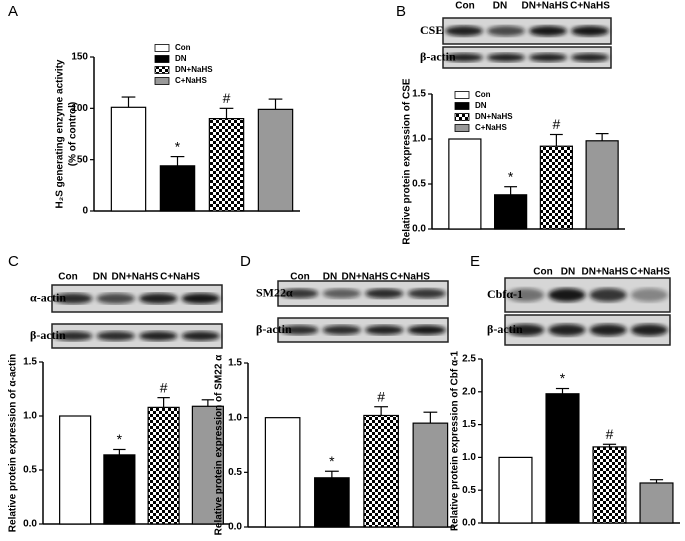 Image resolution: width=685 pixels, height=541 pixels. What do you see at coordinates (73, 134) in the screenshot?
I see `y-axis-label: (% of control)` at bounding box center [73, 134].